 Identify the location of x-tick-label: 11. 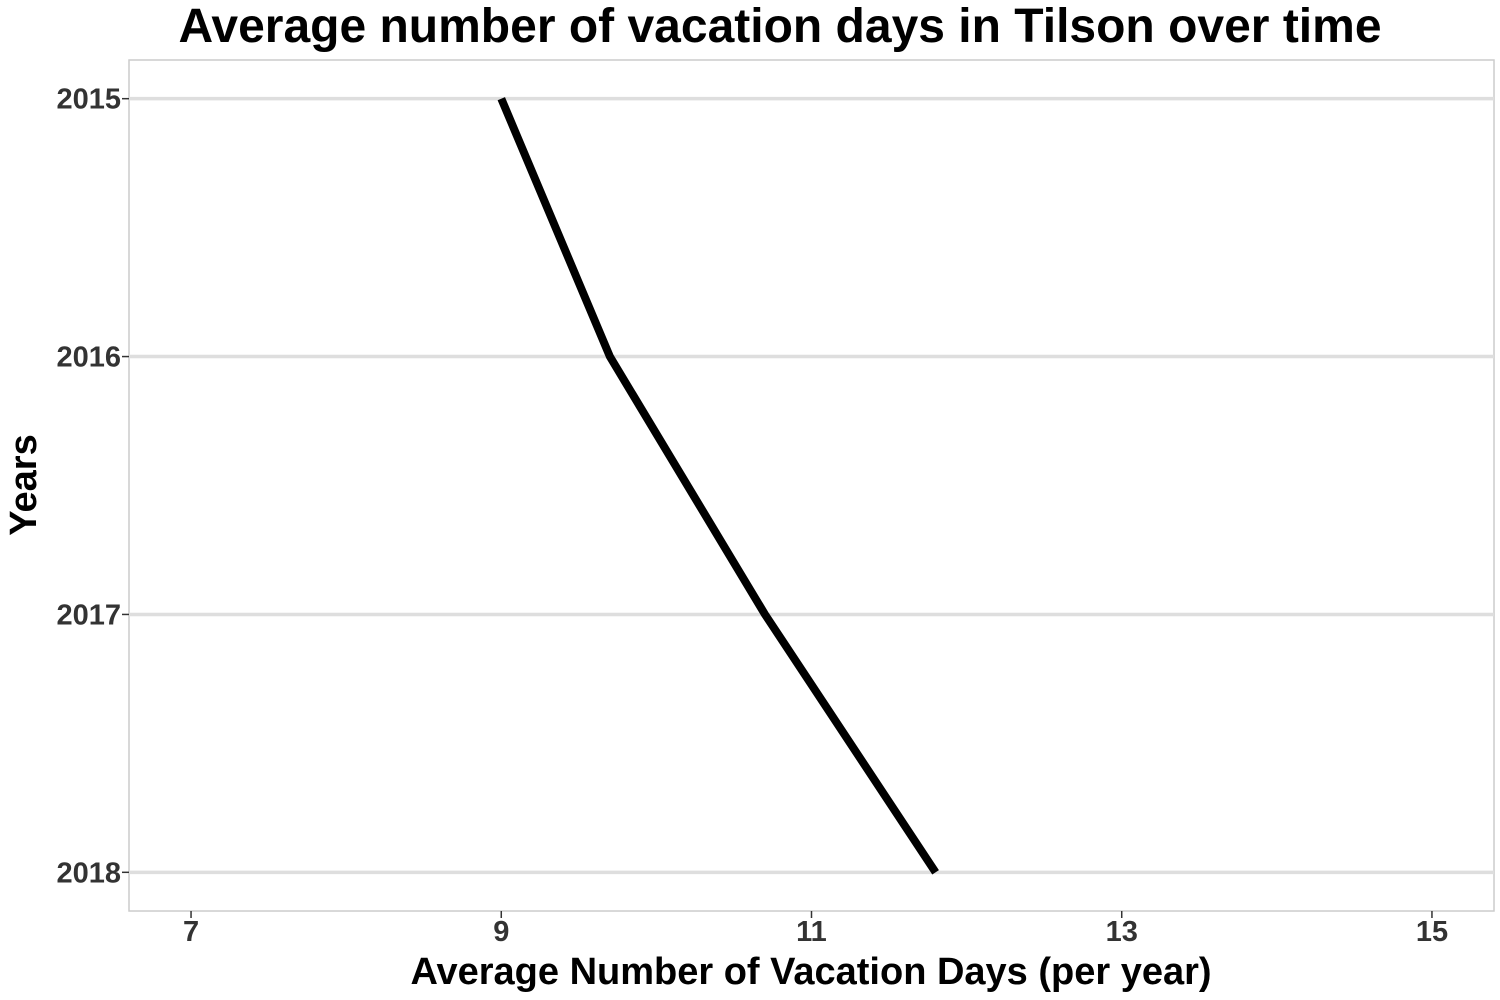
(811, 932).